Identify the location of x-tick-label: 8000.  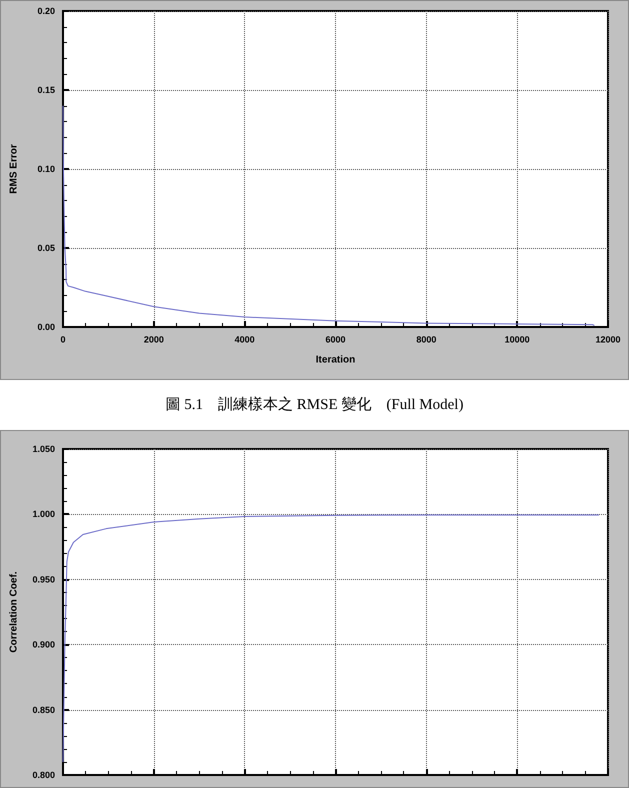
(426, 339).